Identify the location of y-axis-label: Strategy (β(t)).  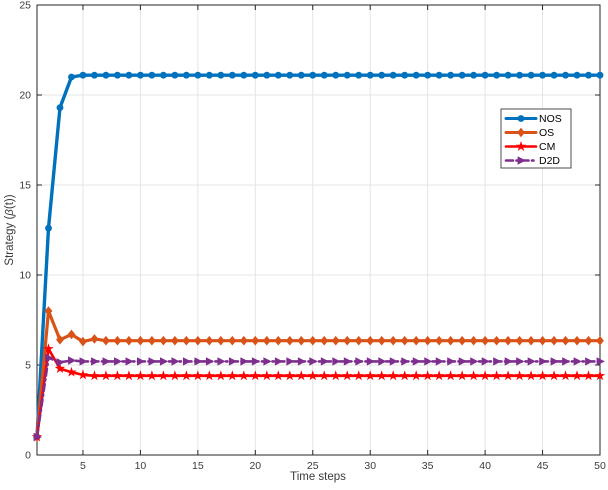
(10, 230).